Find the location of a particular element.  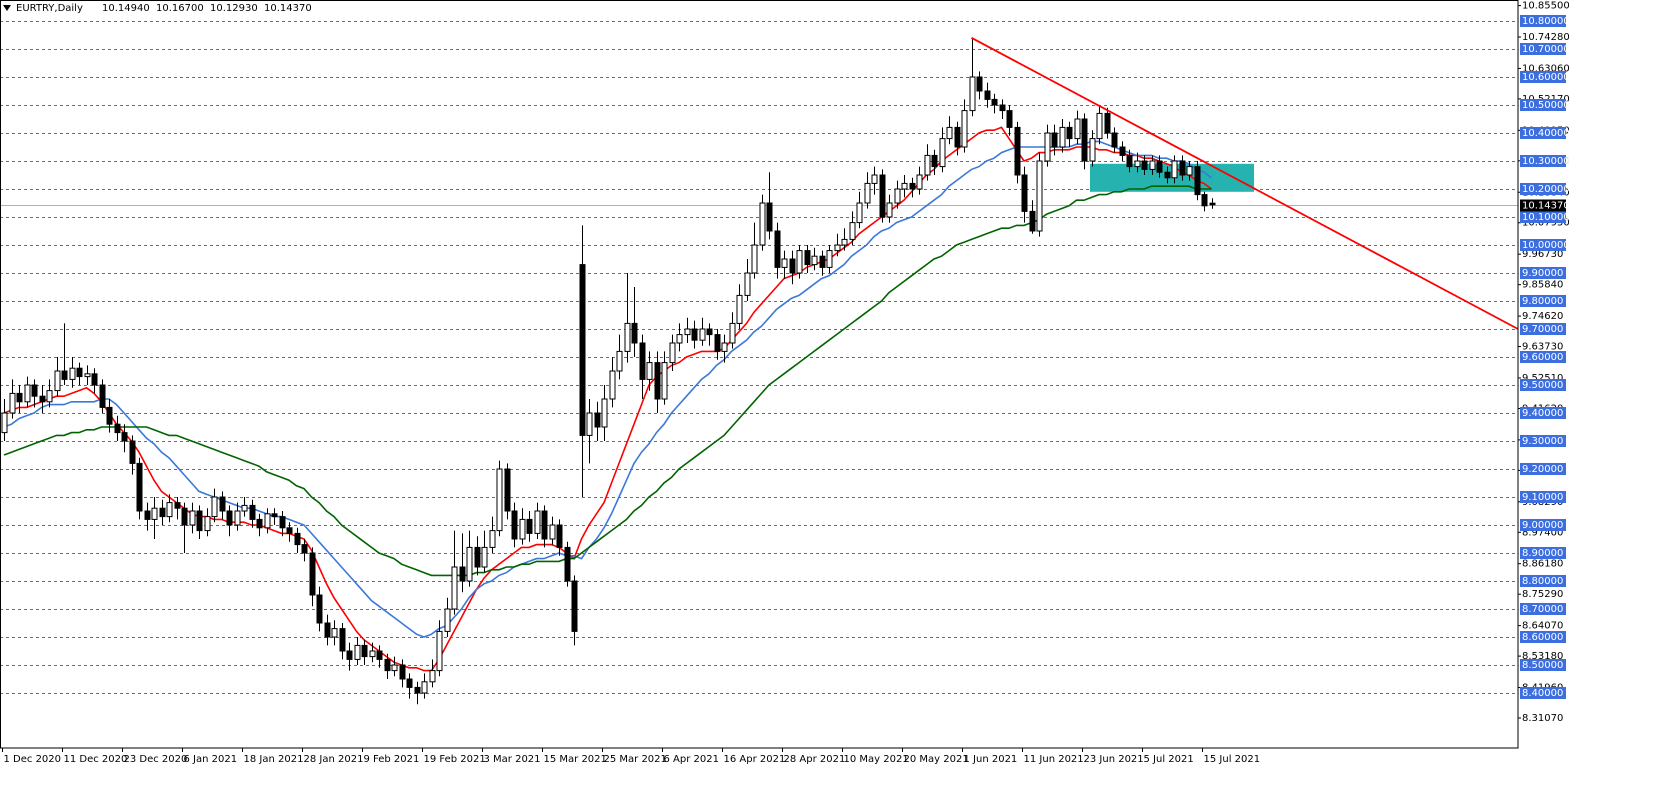

level-label: 9.40000 is located at coordinates (1542, 413).